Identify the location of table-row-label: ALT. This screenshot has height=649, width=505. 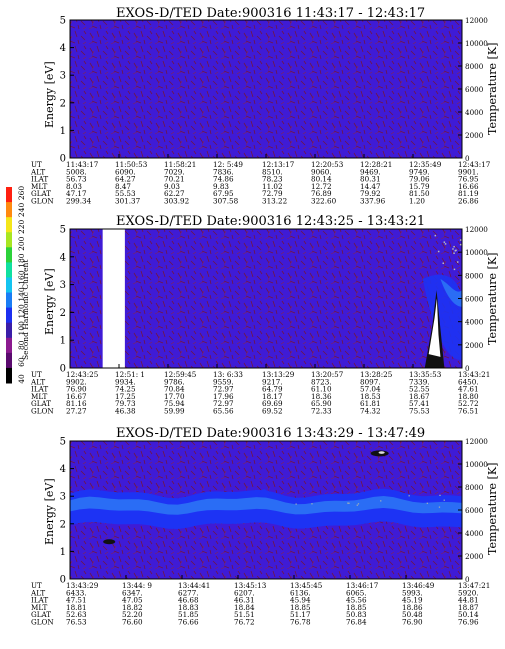
(37, 381).